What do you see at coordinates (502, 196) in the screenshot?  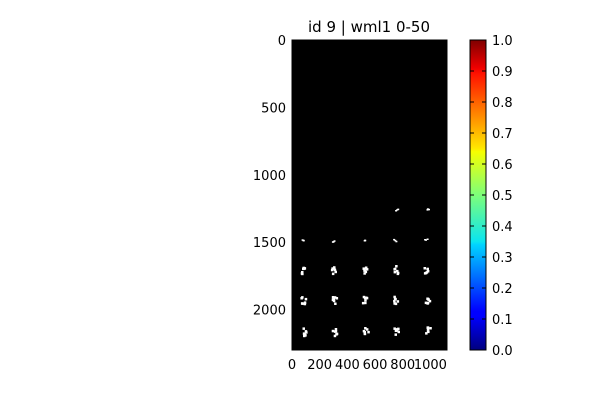 I see `colorbar-tick-label: 0.5` at bounding box center [502, 196].